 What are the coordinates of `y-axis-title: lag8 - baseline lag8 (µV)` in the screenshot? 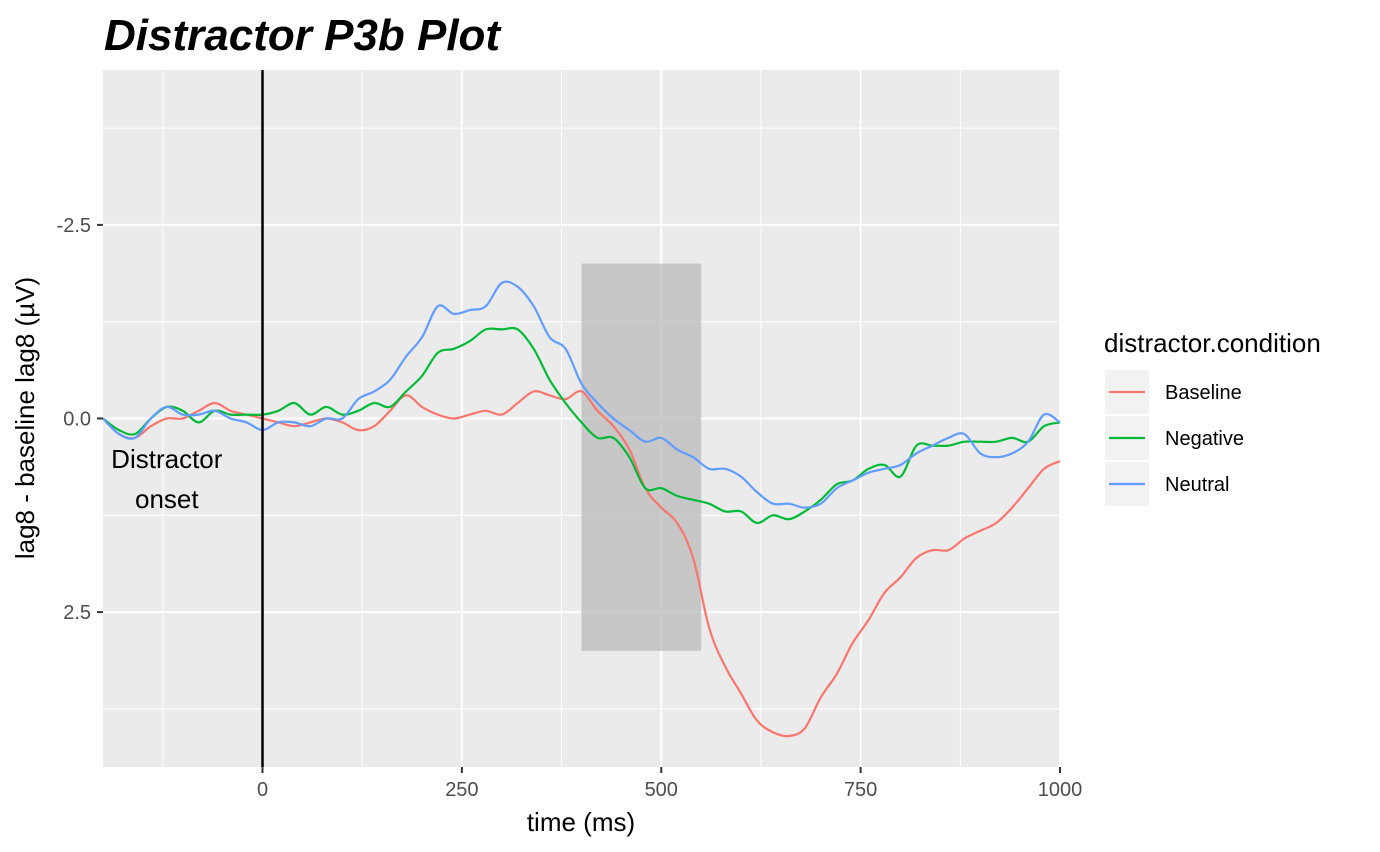 It's located at (25, 418).